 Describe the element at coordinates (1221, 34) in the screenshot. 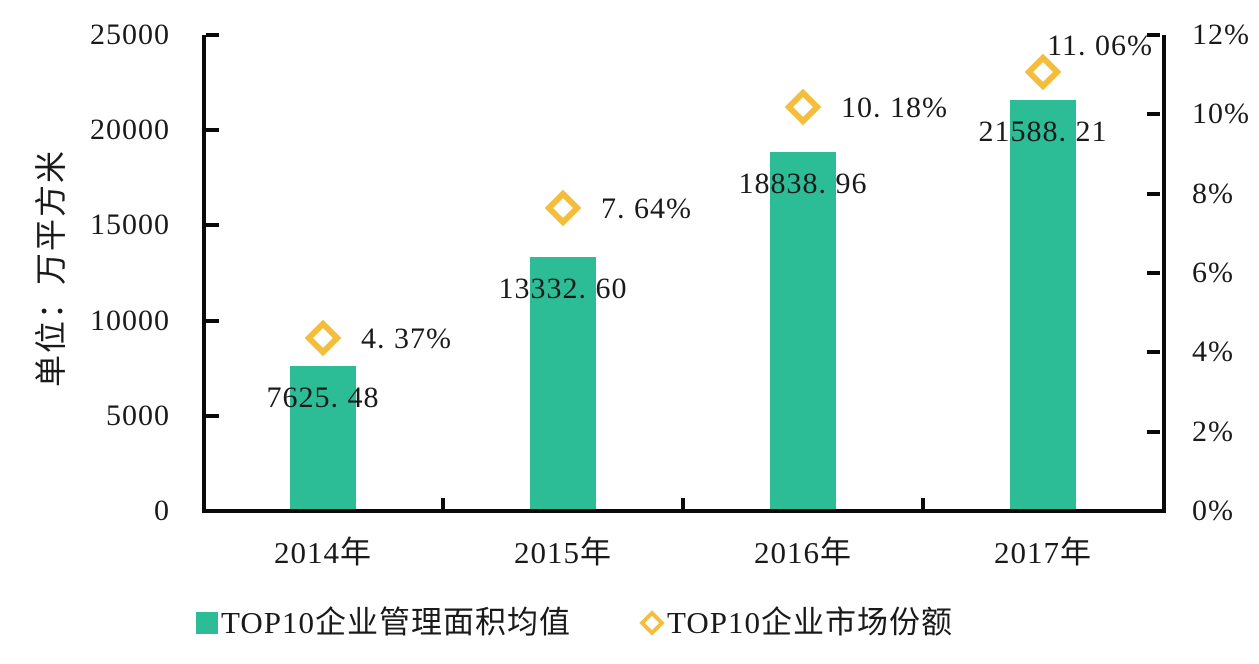

I see `right-axis-tick-label: 12%` at that location.